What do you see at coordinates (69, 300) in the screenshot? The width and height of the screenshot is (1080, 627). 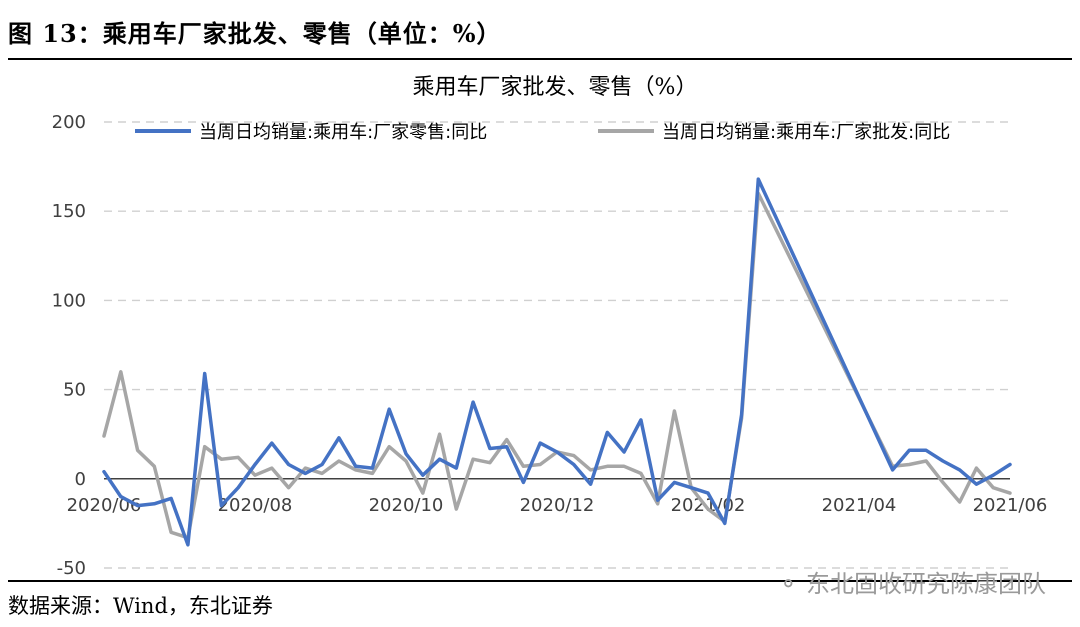 I see `y-tick-label: 100` at bounding box center [69, 300].